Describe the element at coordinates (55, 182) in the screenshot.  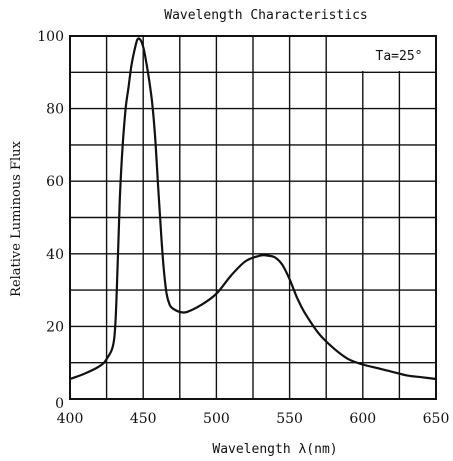
I see `y-tick-label: 60` at that location.